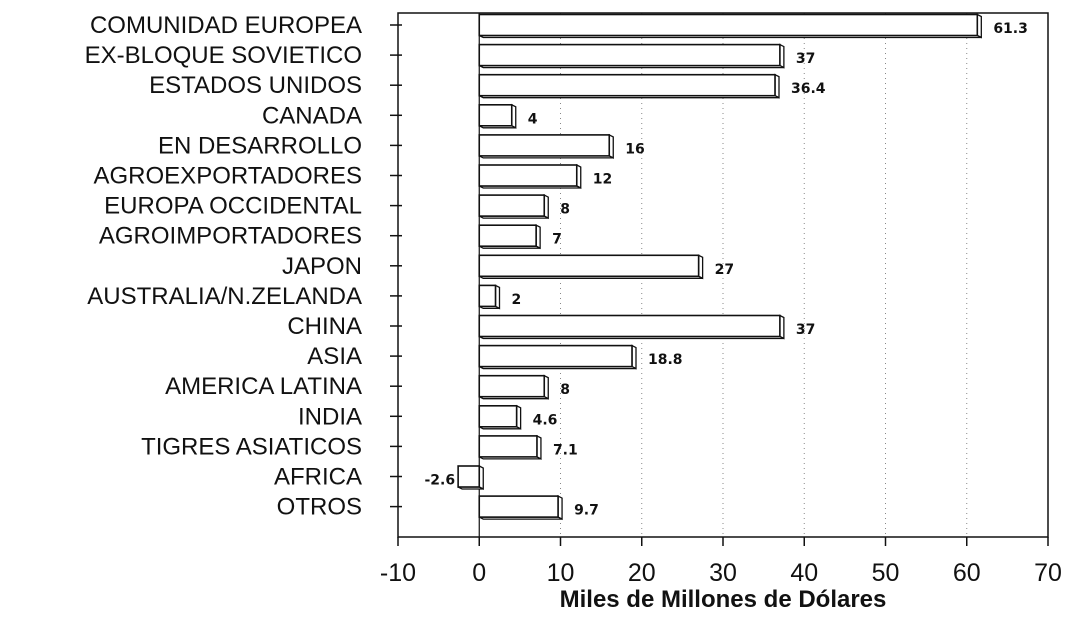 The height and width of the screenshot is (617, 1081). What do you see at coordinates (255, 85) in the screenshot?
I see `category-label: ESTADOS UNIDOS` at bounding box center [255, 85].